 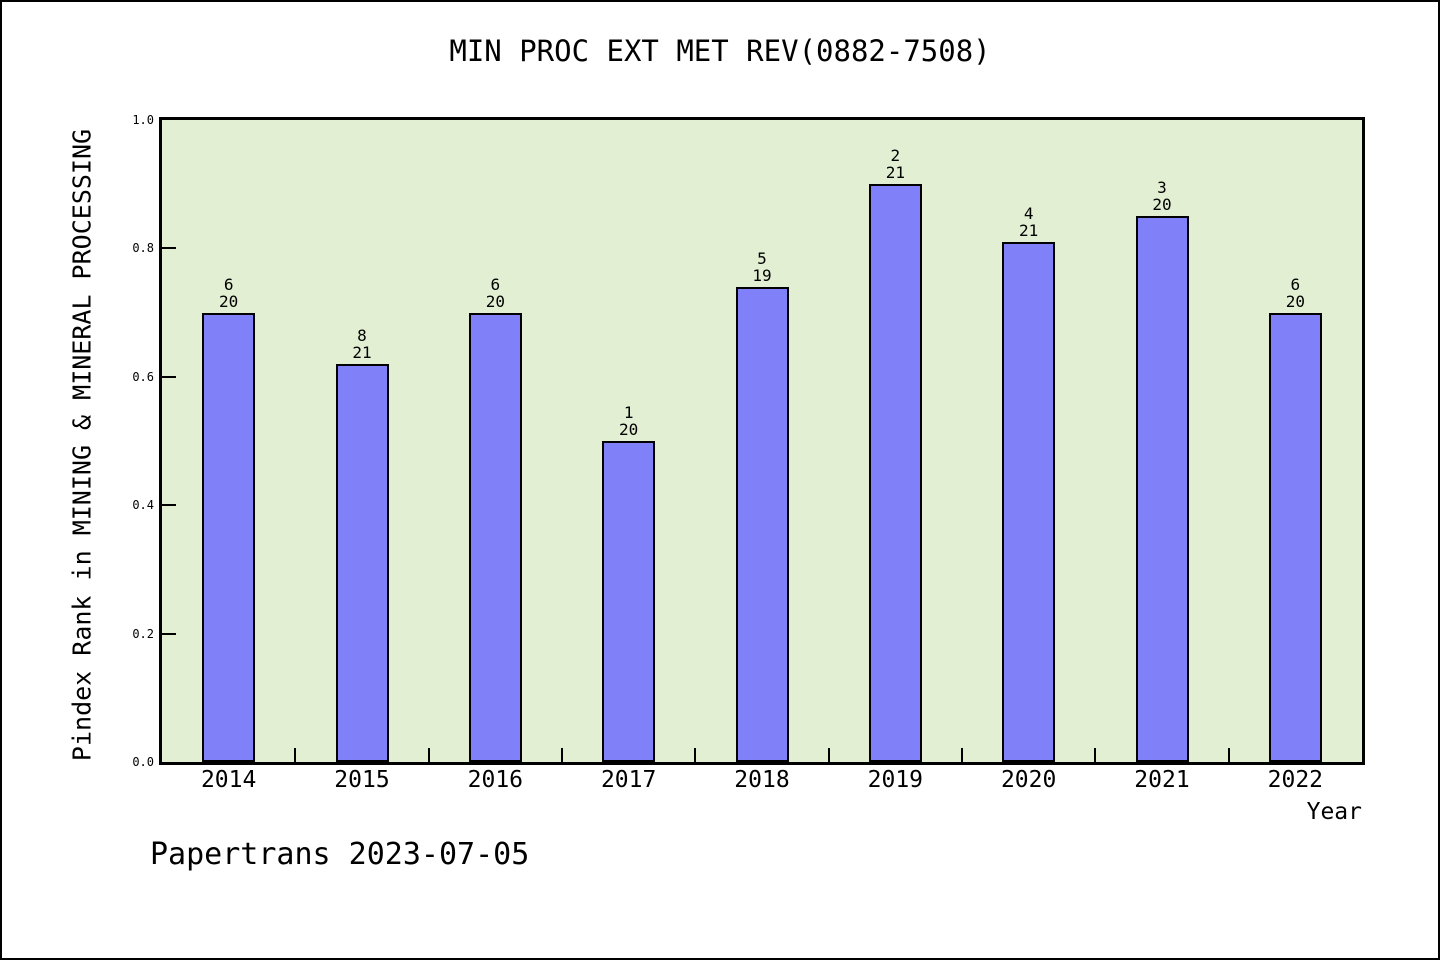 I want to click on bar-rank-value: 5, so click(x=762, y=258).